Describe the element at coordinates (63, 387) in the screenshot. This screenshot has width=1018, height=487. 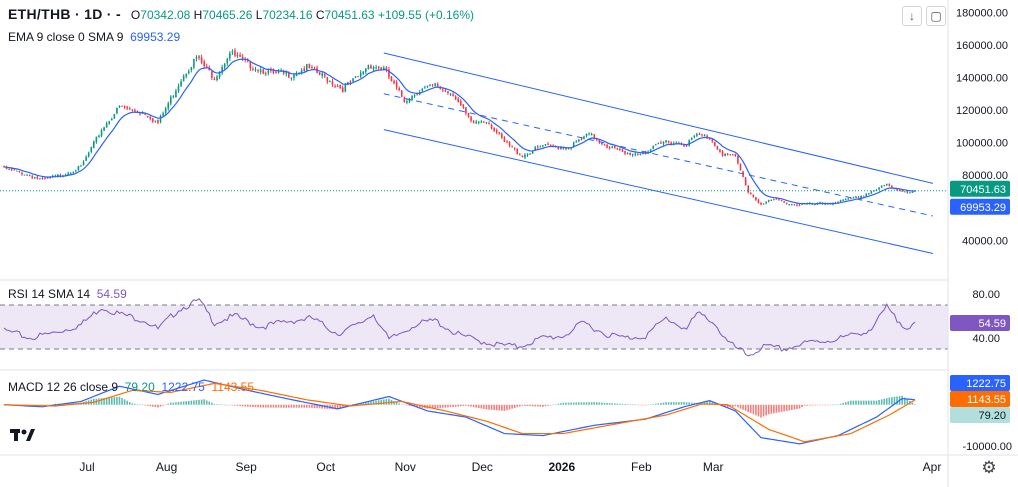
I see `macd-label: MACD 12 26 close 9` at that location.